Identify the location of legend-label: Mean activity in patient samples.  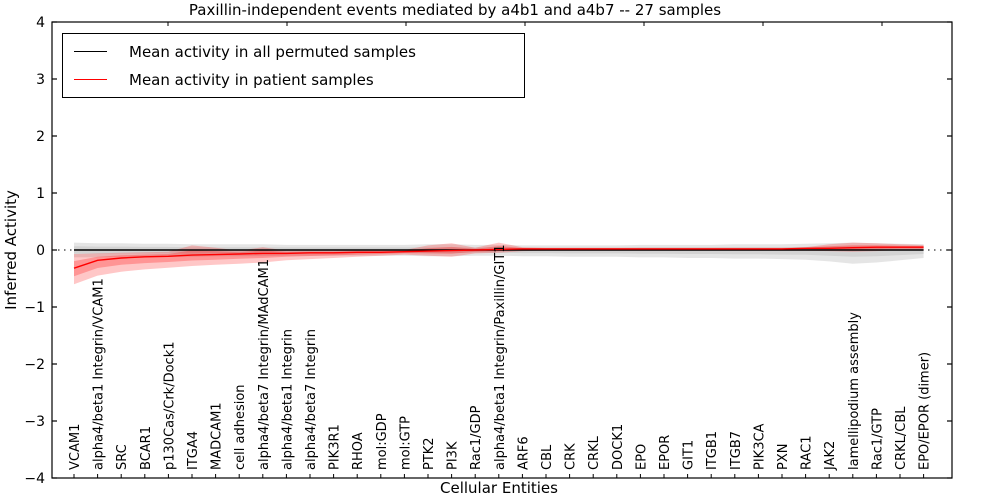
(251, 79).